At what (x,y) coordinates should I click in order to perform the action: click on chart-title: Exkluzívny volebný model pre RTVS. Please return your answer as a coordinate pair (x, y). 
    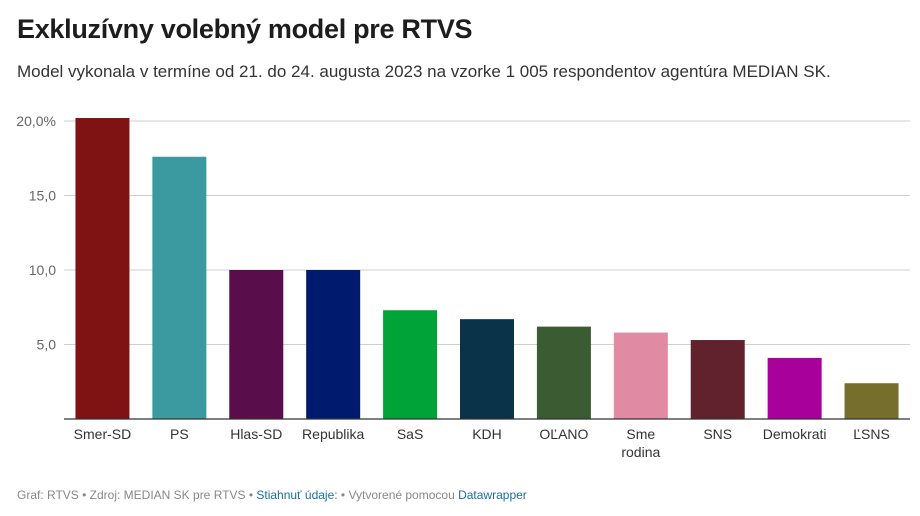
    Looking at the image, I should click on (245, 29).